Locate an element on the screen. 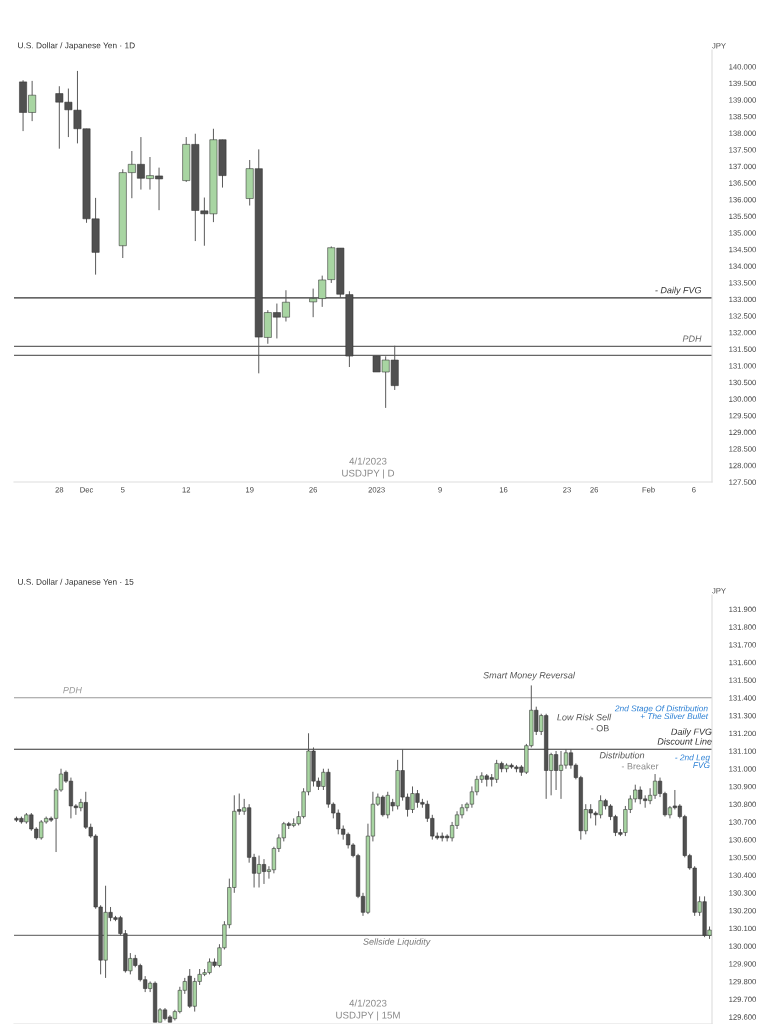  chart-title: U.S. Dollar / Japanese Yen · 1D is located at coordinates (76, 46).